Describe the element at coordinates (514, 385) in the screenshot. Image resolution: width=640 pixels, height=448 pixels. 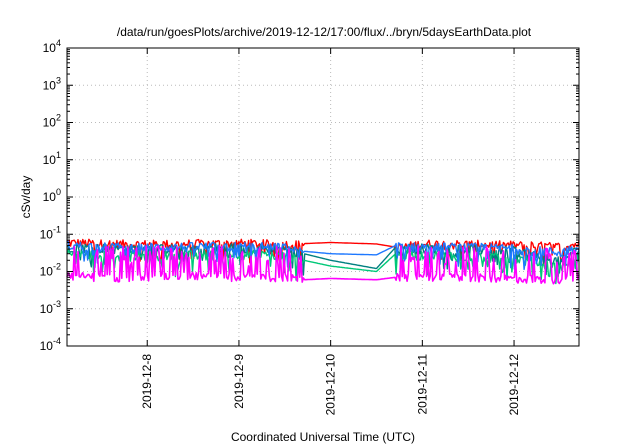
I see `x-tick-label: 2019-12-12` at that location.